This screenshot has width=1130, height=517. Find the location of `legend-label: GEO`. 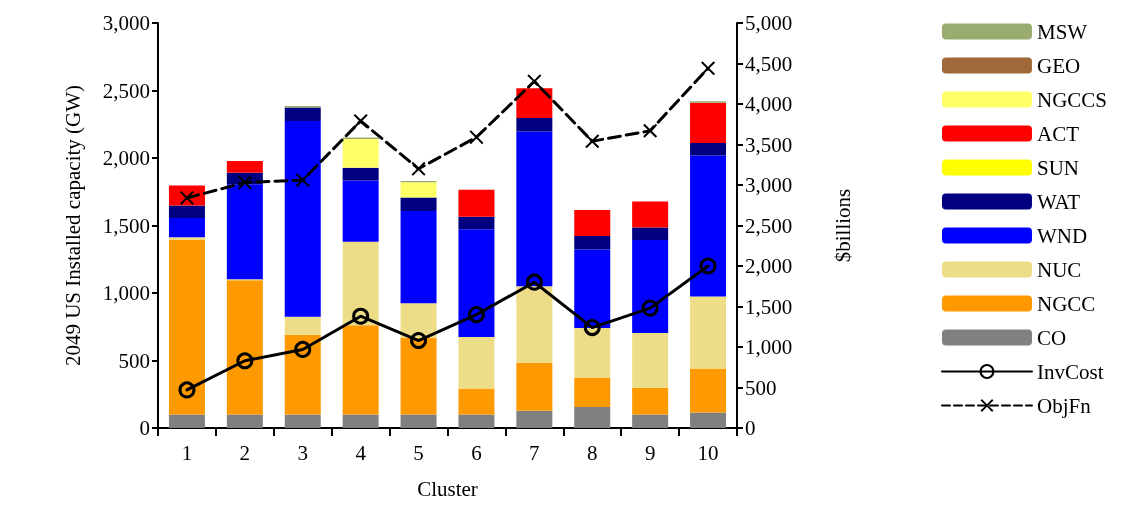

legend-label: GEO is located at coordinates (1058, 65).